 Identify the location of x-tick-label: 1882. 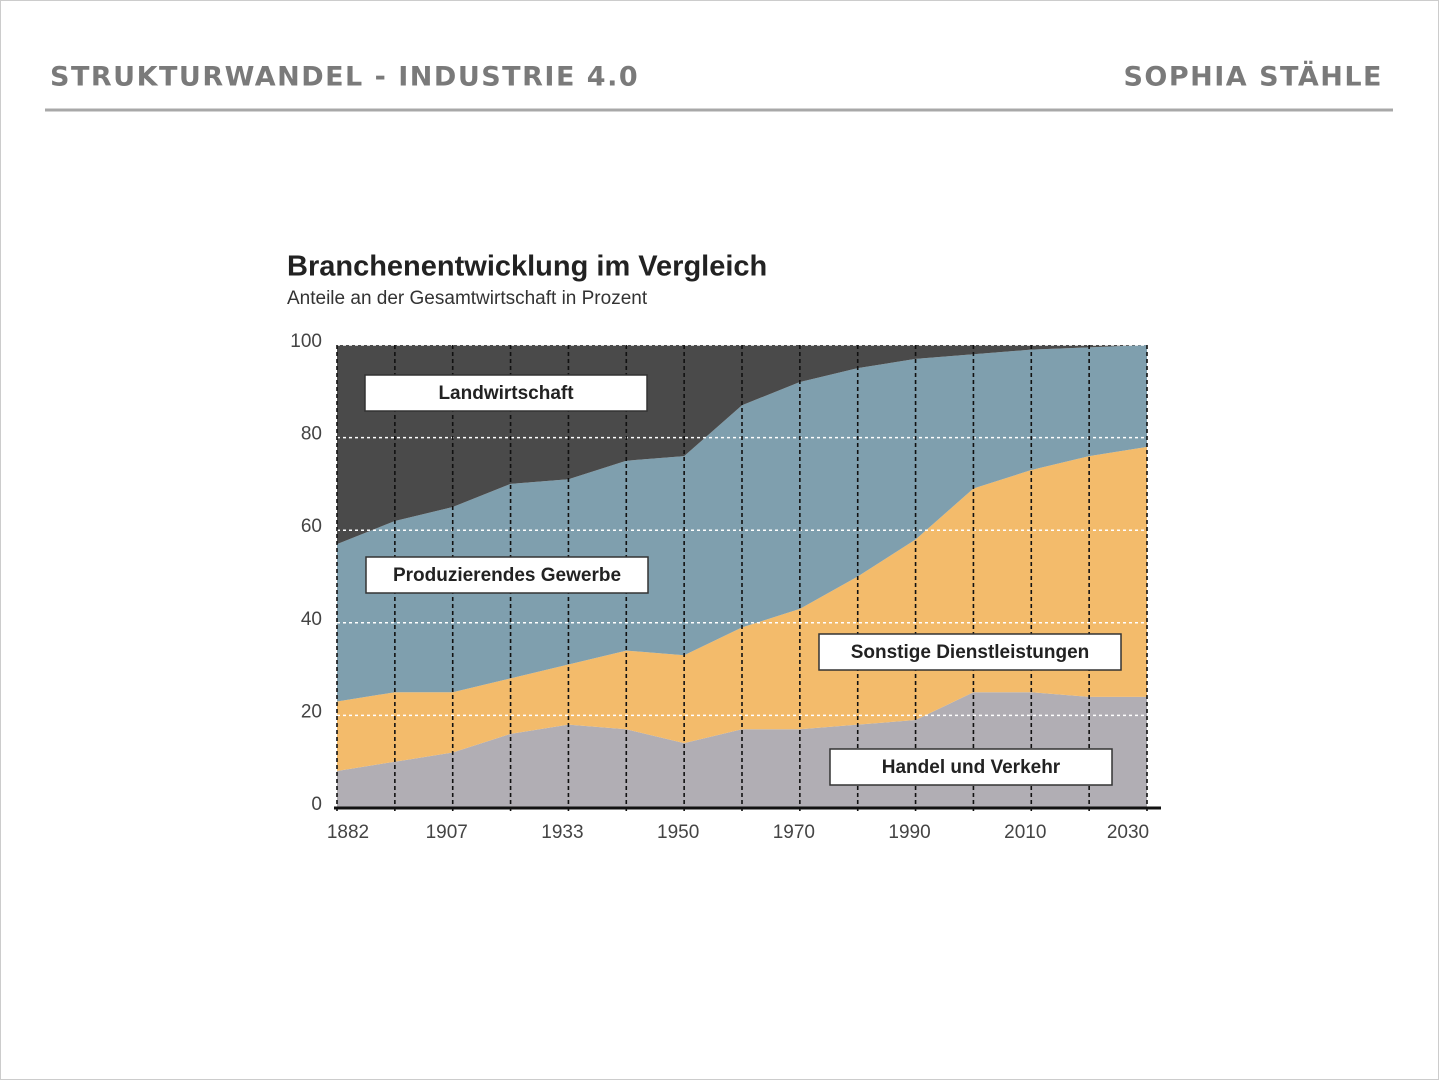
(348, 832).